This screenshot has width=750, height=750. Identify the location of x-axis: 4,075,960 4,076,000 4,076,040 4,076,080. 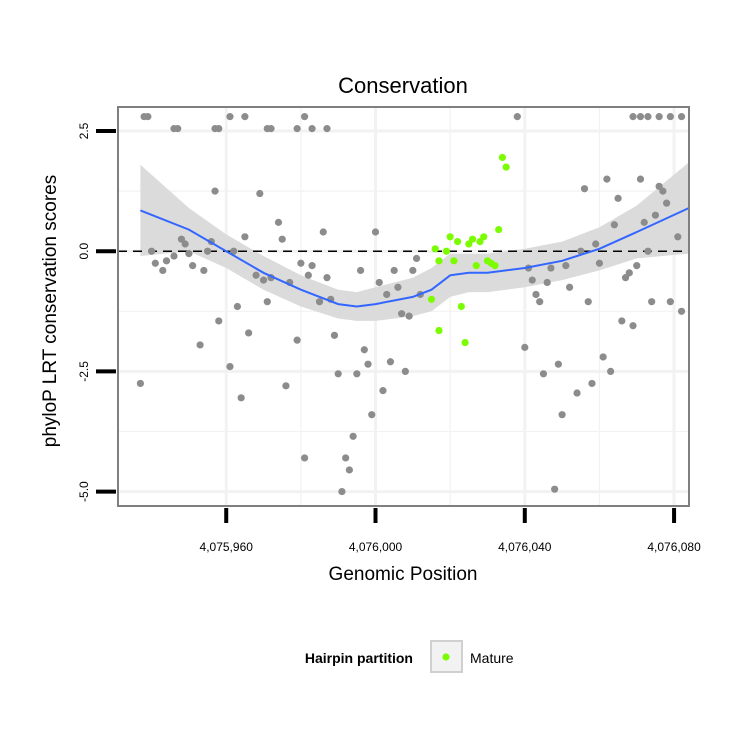
(450, 531).